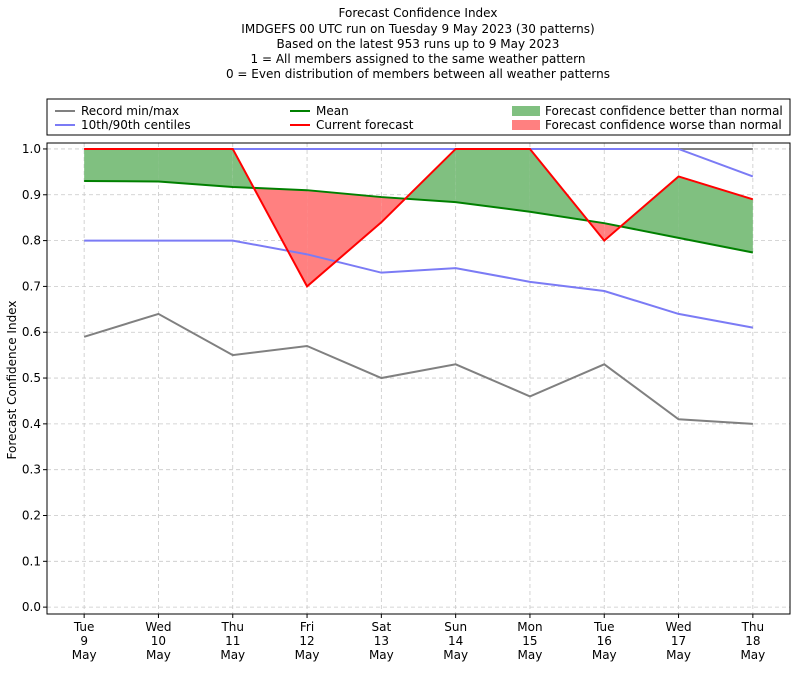 The width and height of the screenshot is (800, 680). What do you see at coordinates (158, 641) in the screenshot?
I see `x-tick-label: 10` at bounding box center [158, 641].